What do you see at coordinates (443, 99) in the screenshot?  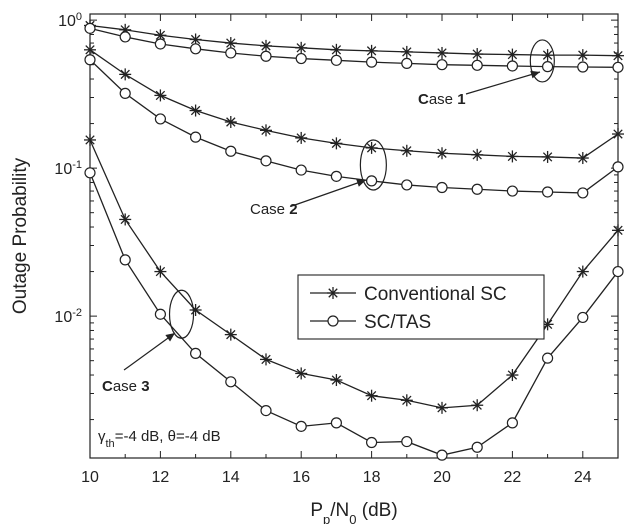 I see `case-label-text: ase` at bounding box center [443, 99].